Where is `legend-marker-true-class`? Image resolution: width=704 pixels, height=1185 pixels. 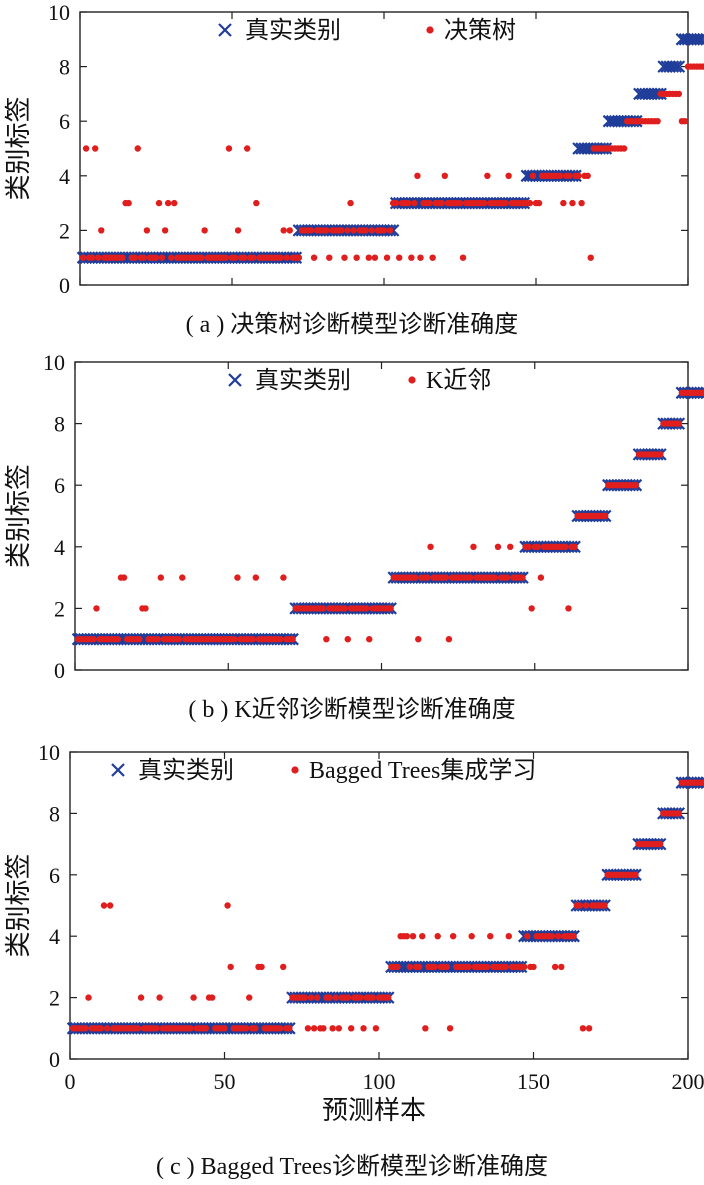
legend-marker-true-class is located at coordinates (118, 770).